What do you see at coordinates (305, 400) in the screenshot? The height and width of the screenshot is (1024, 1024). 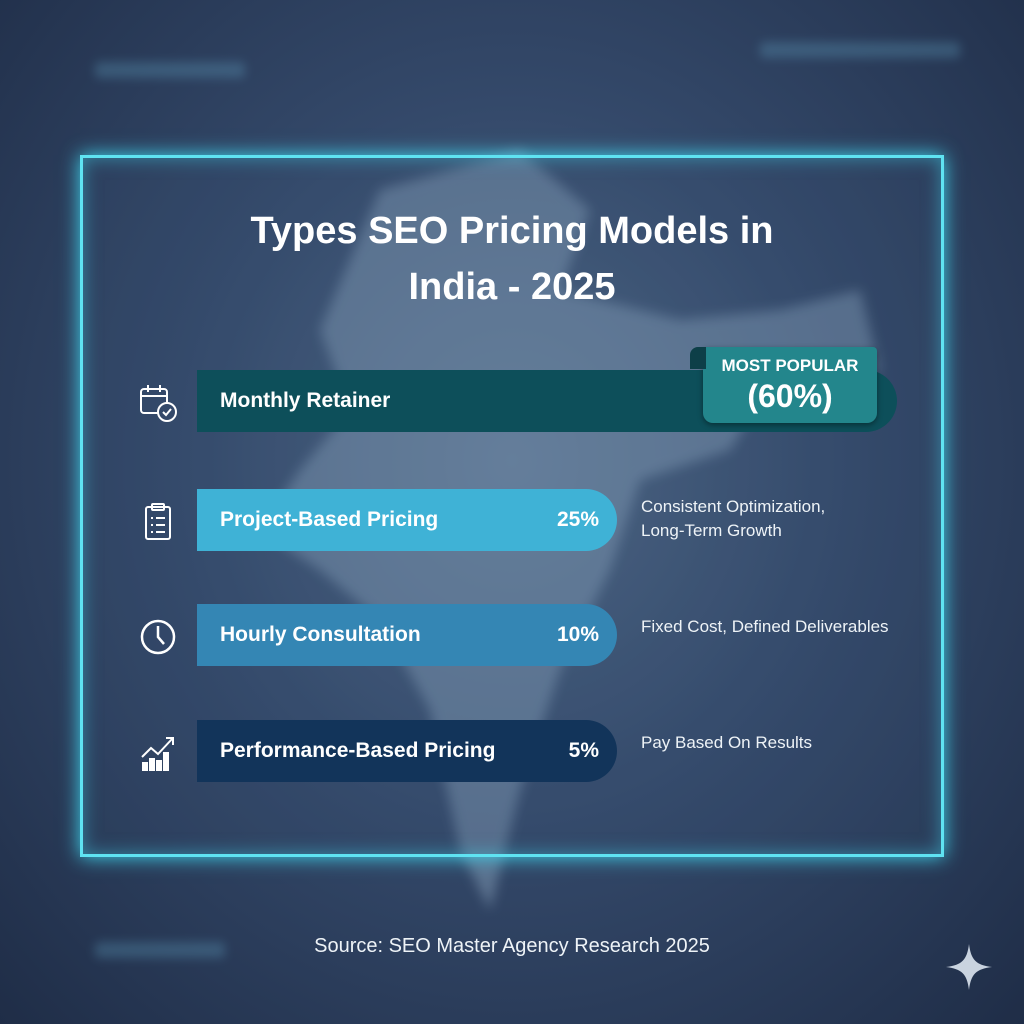 I see `bar-label: Monthly Retainer` at bounding box center [305, 400].